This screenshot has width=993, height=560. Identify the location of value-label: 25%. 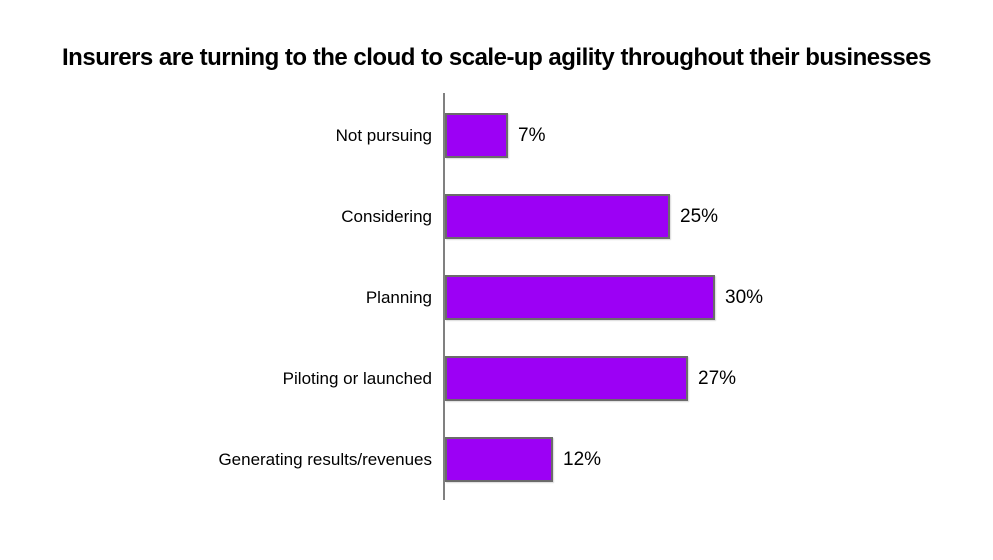
(699, 216).